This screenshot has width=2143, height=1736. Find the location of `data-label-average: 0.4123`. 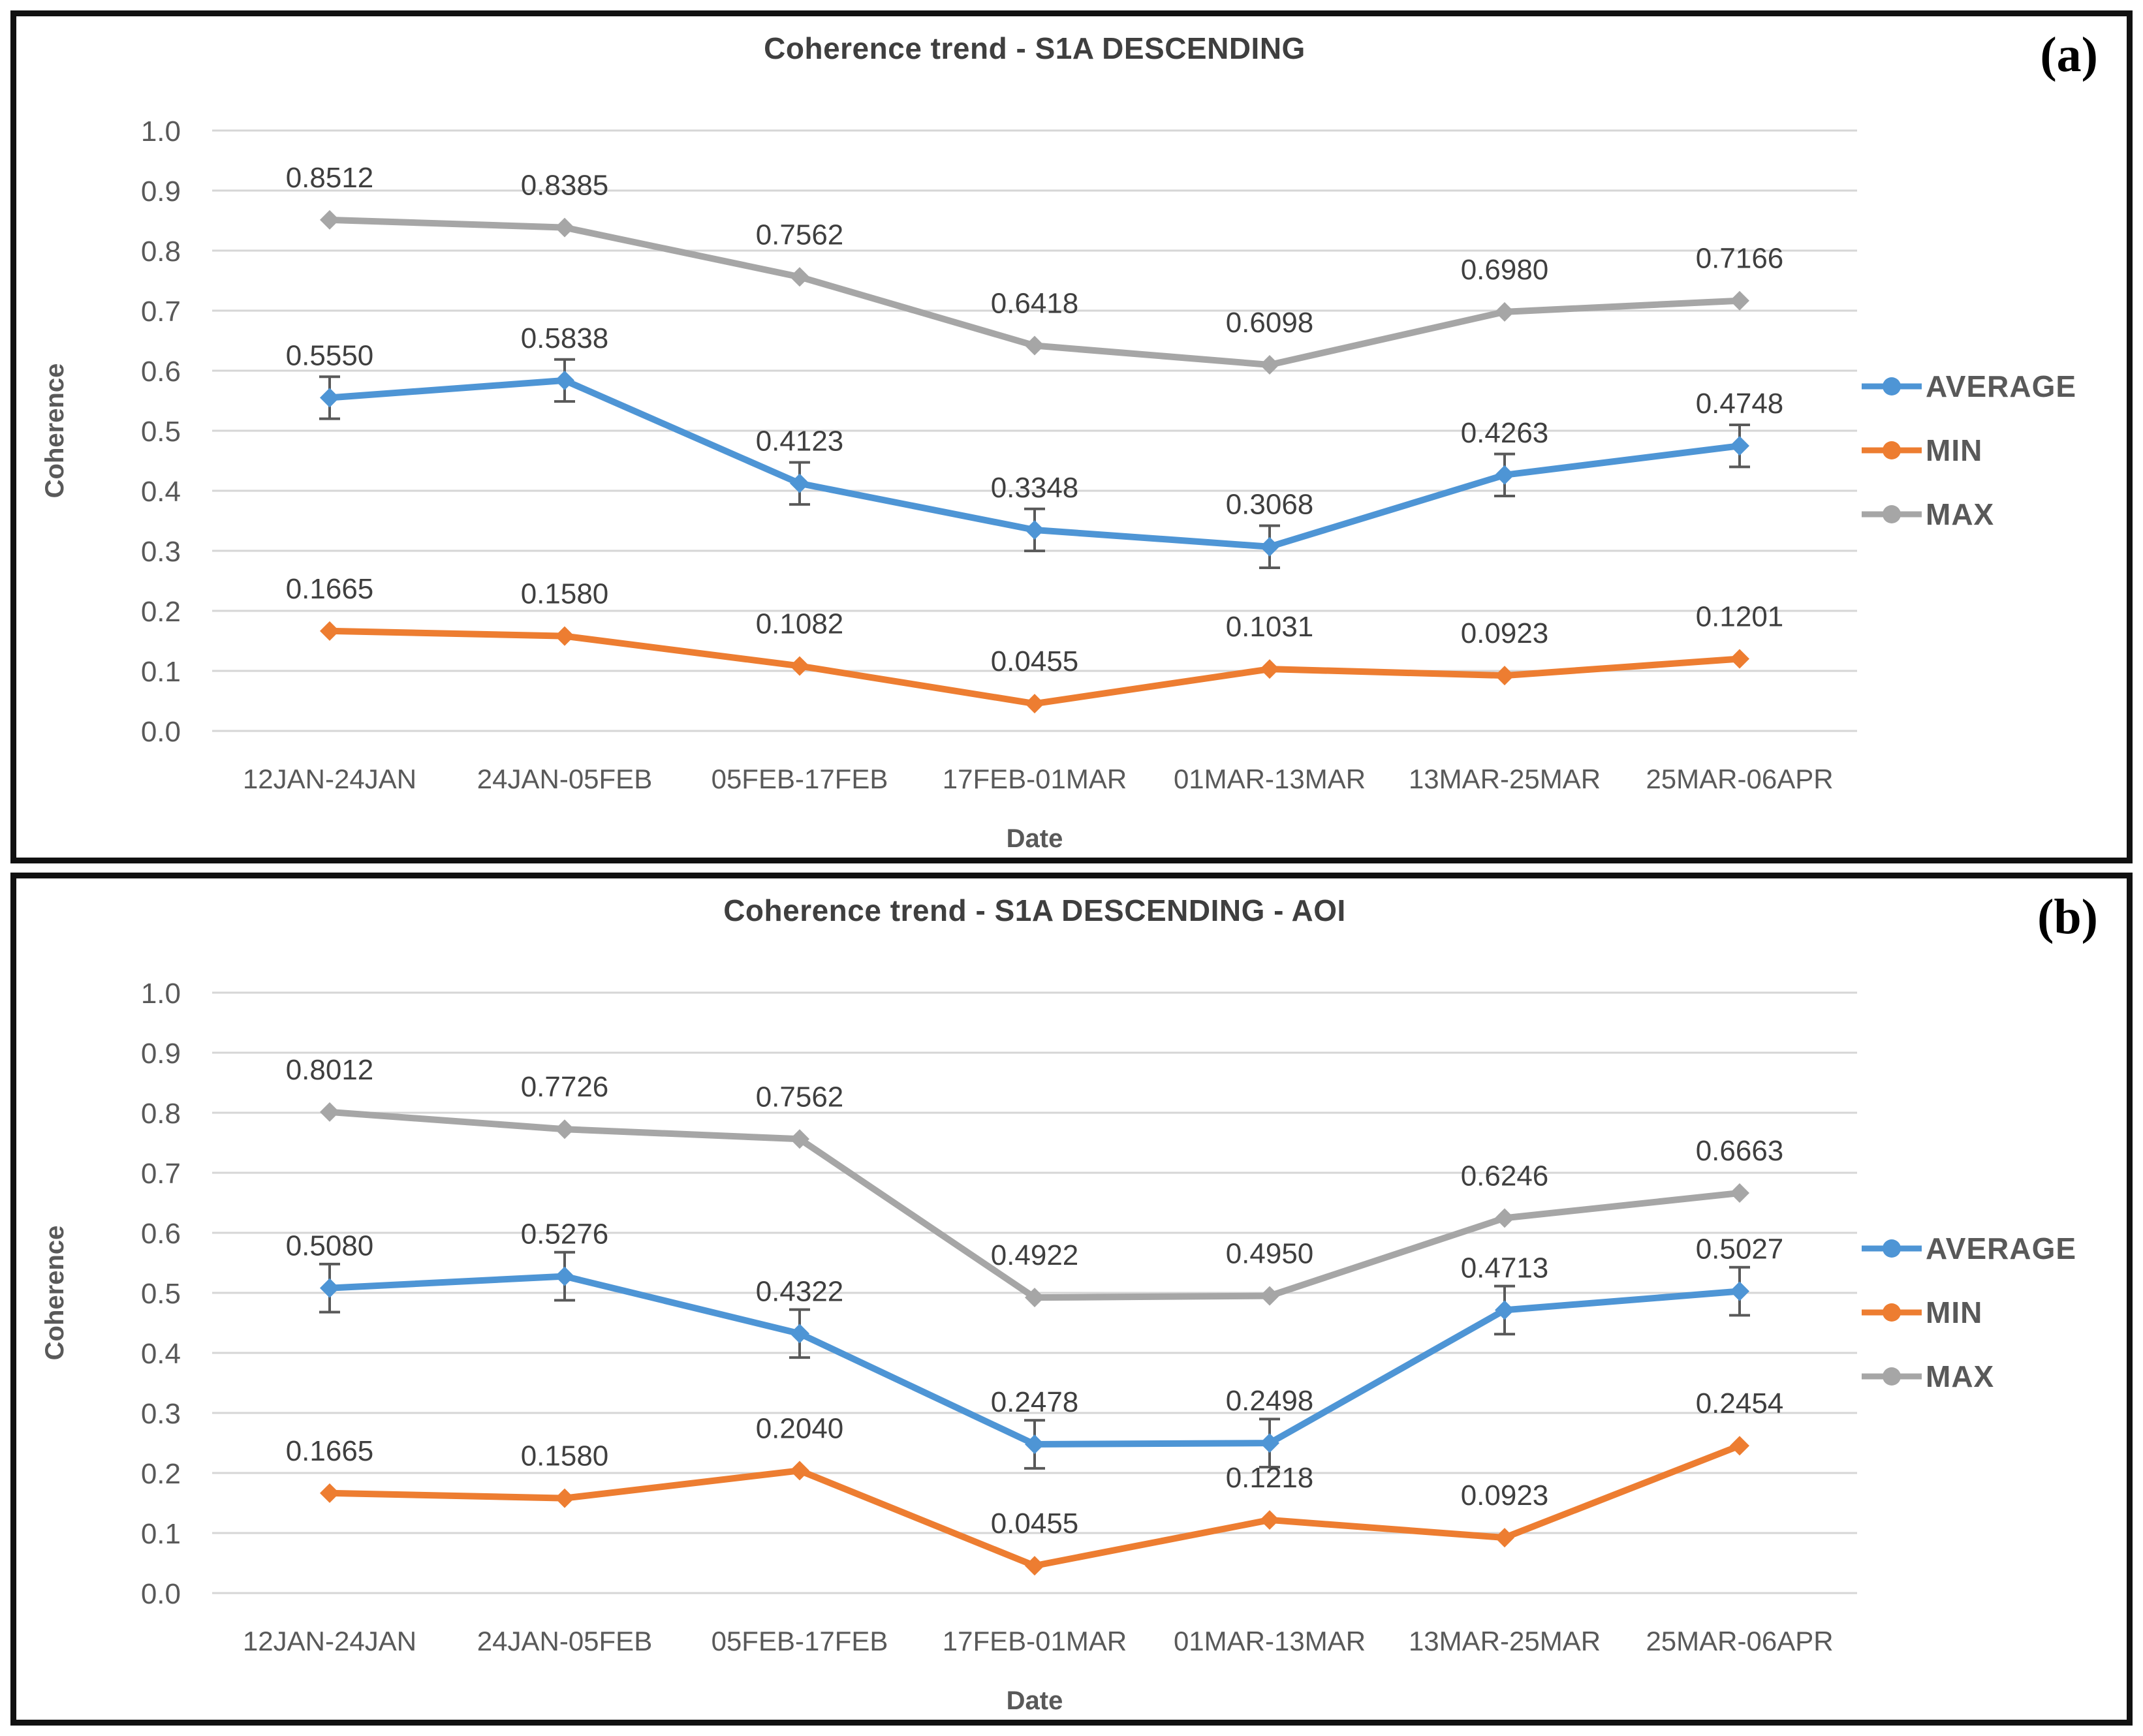

data-label-average: 0.4123 is located at coordinates (800, 441).